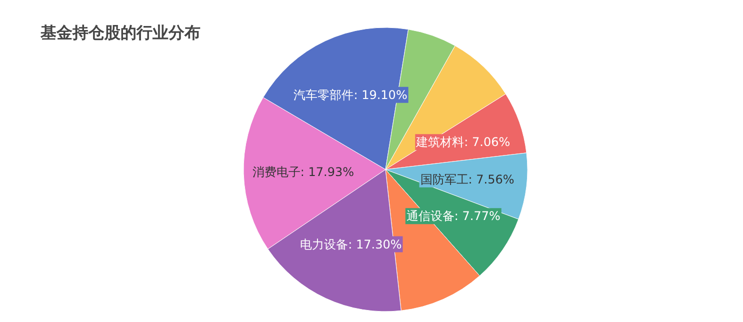  I want to click on slice-label: 国防军工: 7.56%, so click(467, 179).